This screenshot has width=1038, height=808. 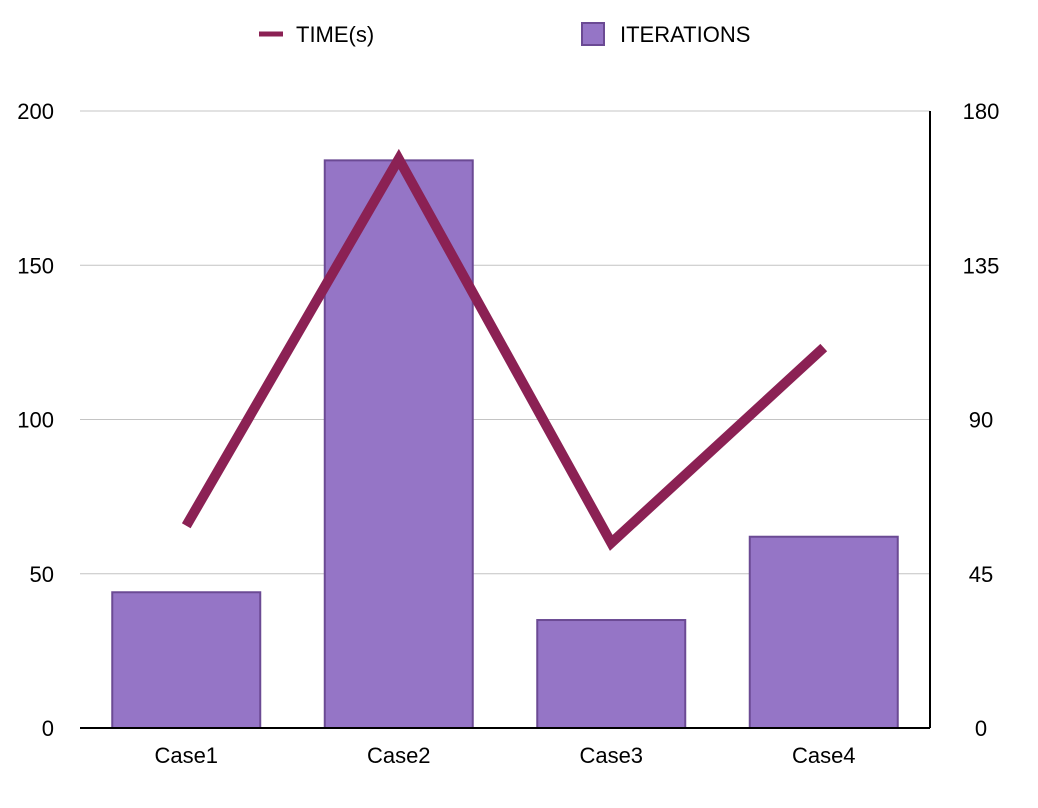 I want to click on right-y-tick-label: 0, so click(x=981, y=728).